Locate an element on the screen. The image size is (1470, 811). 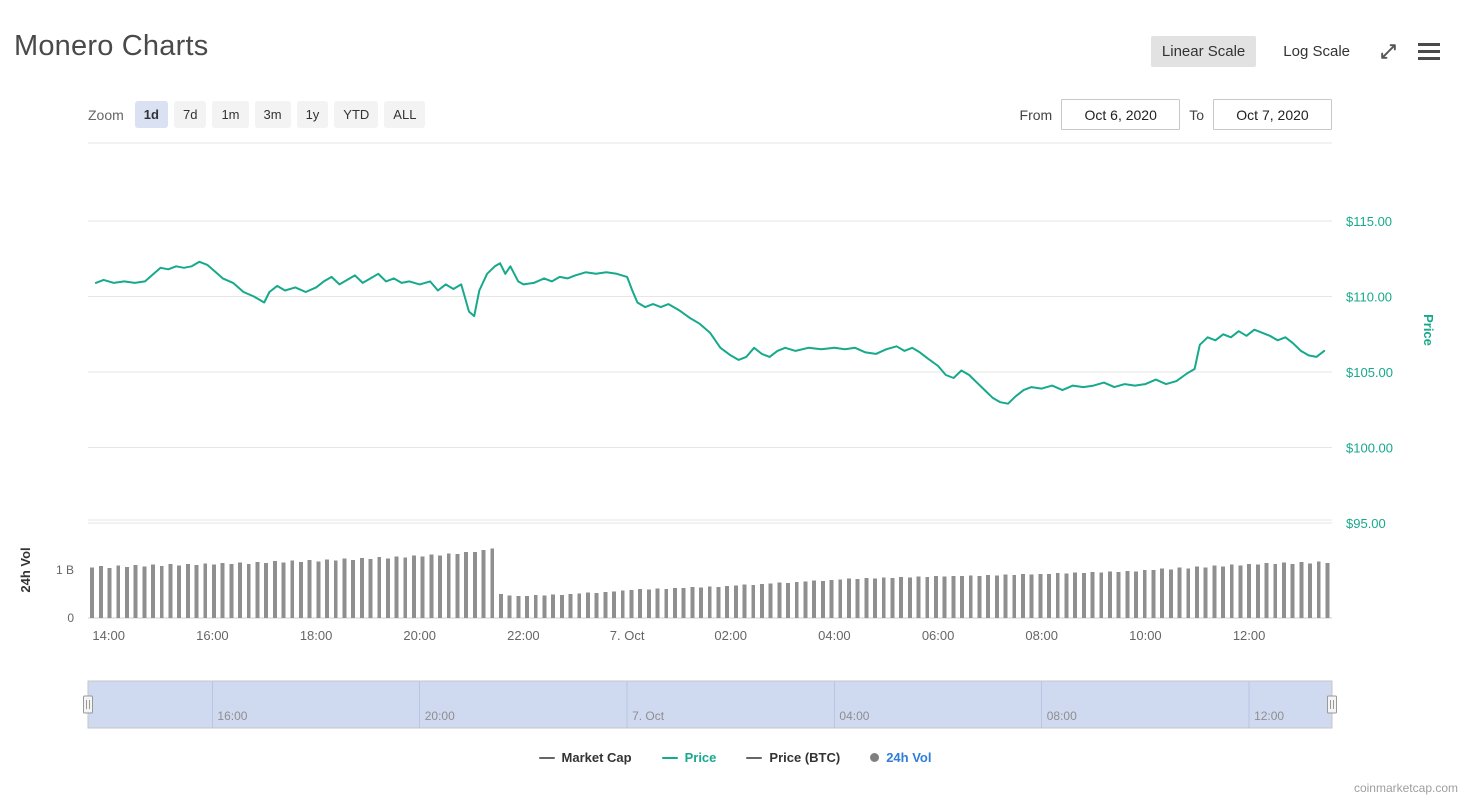
navigator-tick-label: 7. Oct is located at coordinates (648, 716).